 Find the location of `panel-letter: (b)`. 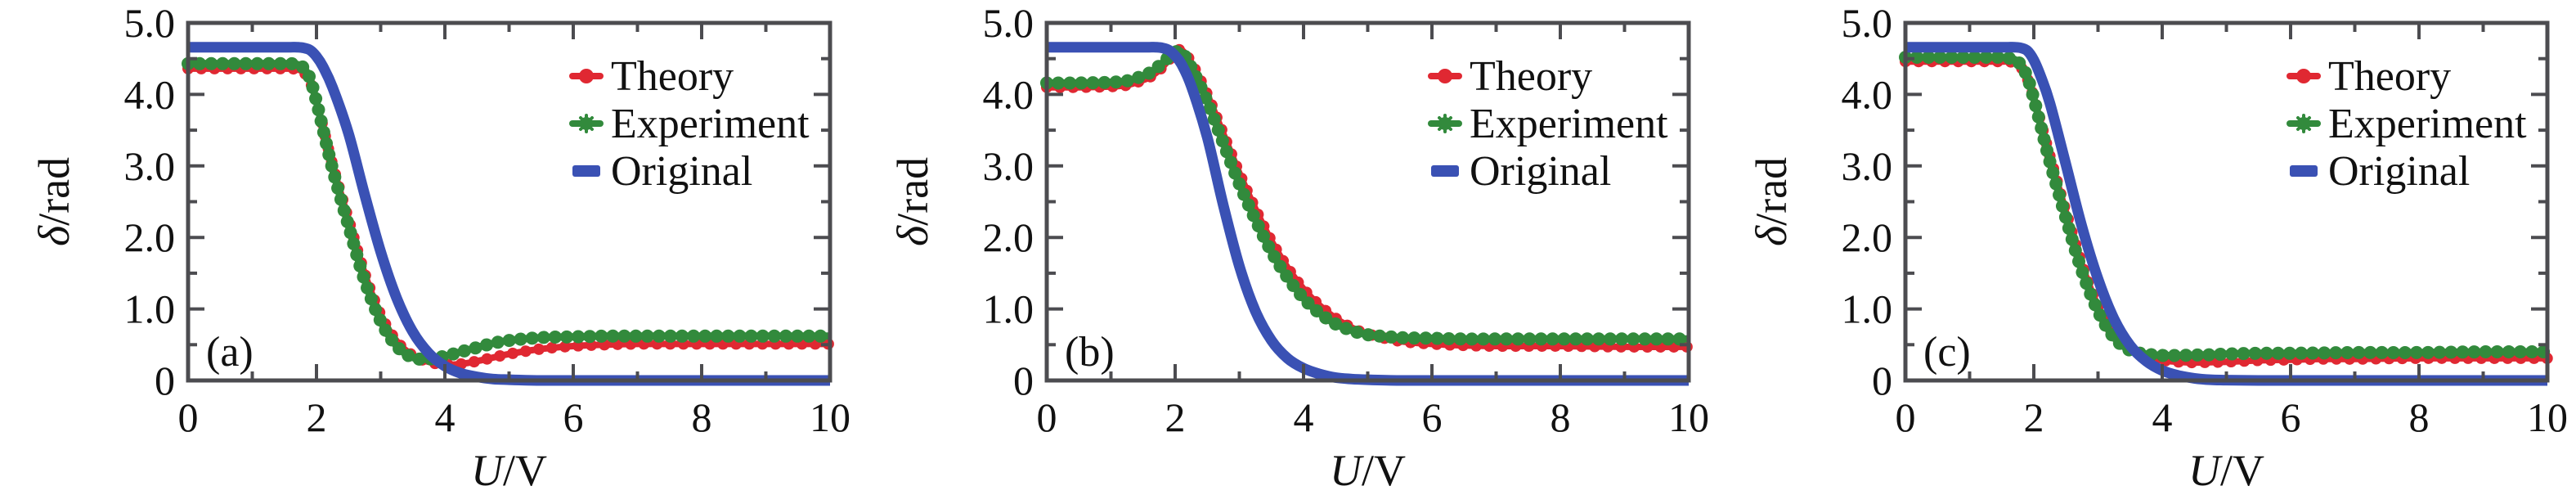

panel-letter: (b) is located at coordinates (1090, 353).